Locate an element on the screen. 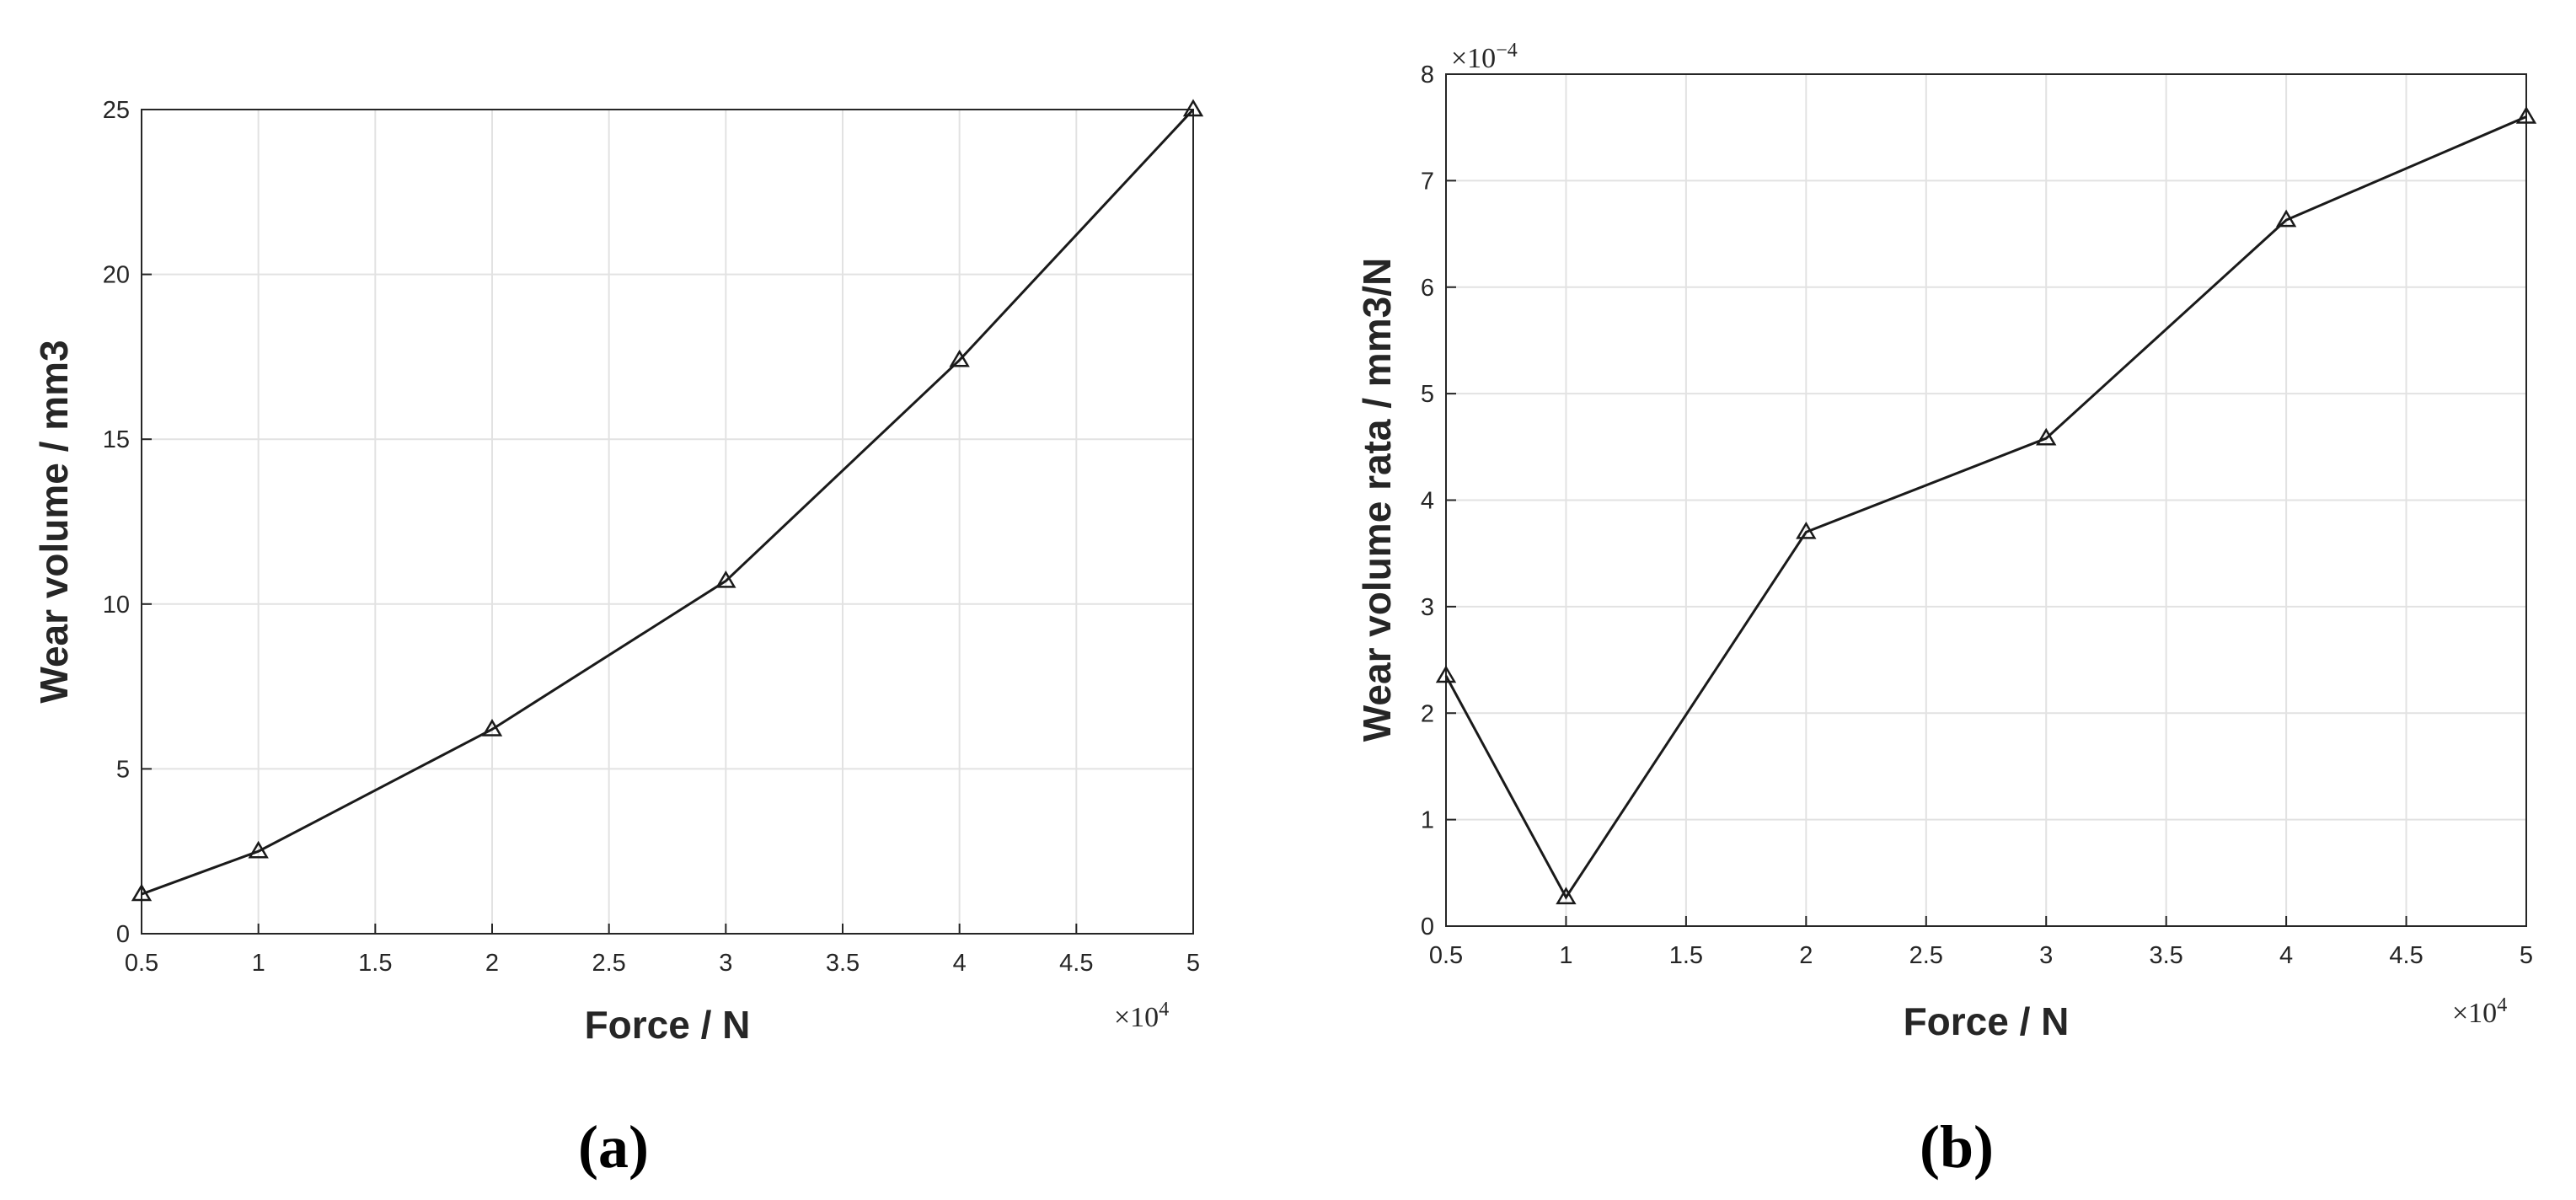  a-ytick-label-5: 25 is located at coordinates (117, 110).